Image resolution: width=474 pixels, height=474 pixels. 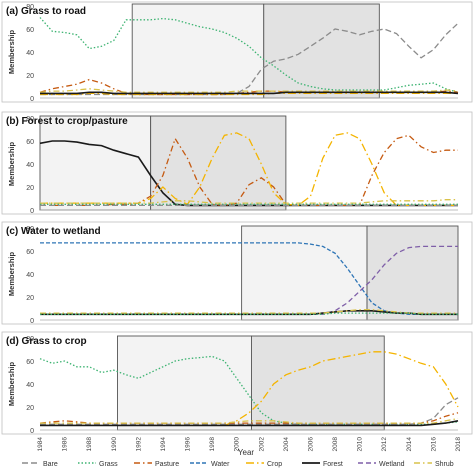 What do you see at coordinates (444, 464) in the screenshot?
I see `legend-label: Shrub` at bounding box center [444, 464].